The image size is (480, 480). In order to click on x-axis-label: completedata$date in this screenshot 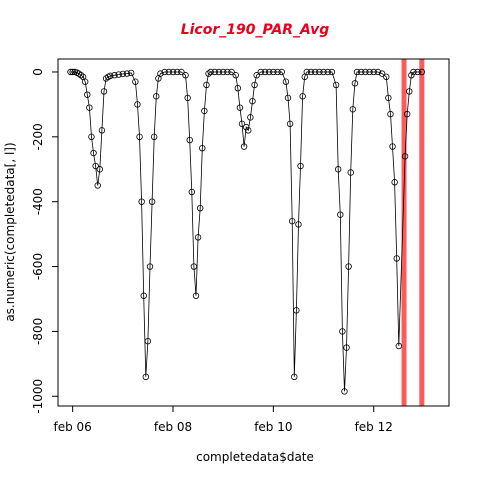, I will do `click(255, 457)`.